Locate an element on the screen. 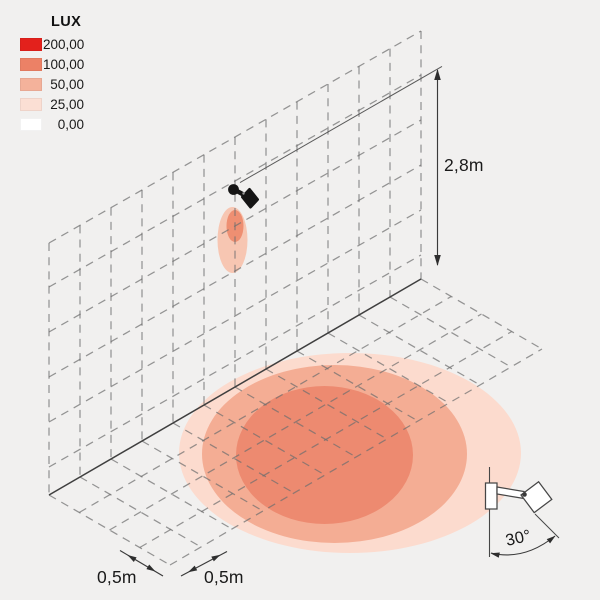  arrow-down-right-icon is located at coordinates (151, 568).